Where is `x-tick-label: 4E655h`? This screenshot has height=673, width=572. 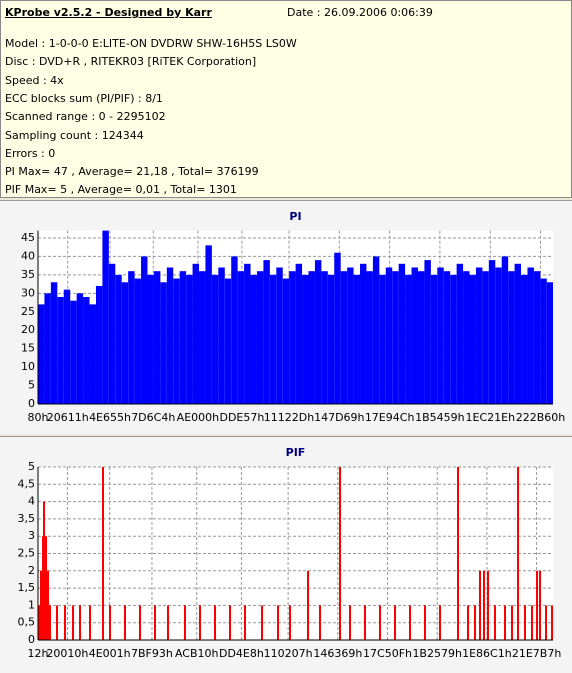
x-tick-label: 4E655h is located at coordinates (110, 417).